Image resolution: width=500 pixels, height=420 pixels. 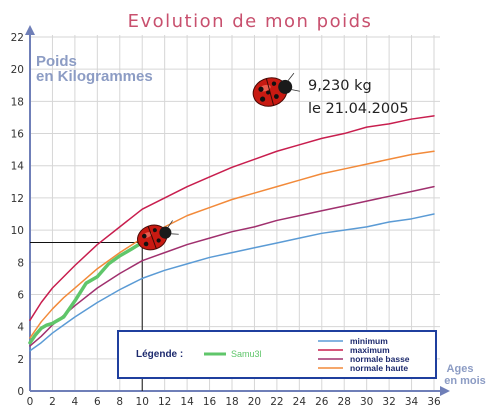 What do you see at coordinates (20, 392) in the screenshot?
I see `y-tick-label: 0` at bounding box center [20, 392].